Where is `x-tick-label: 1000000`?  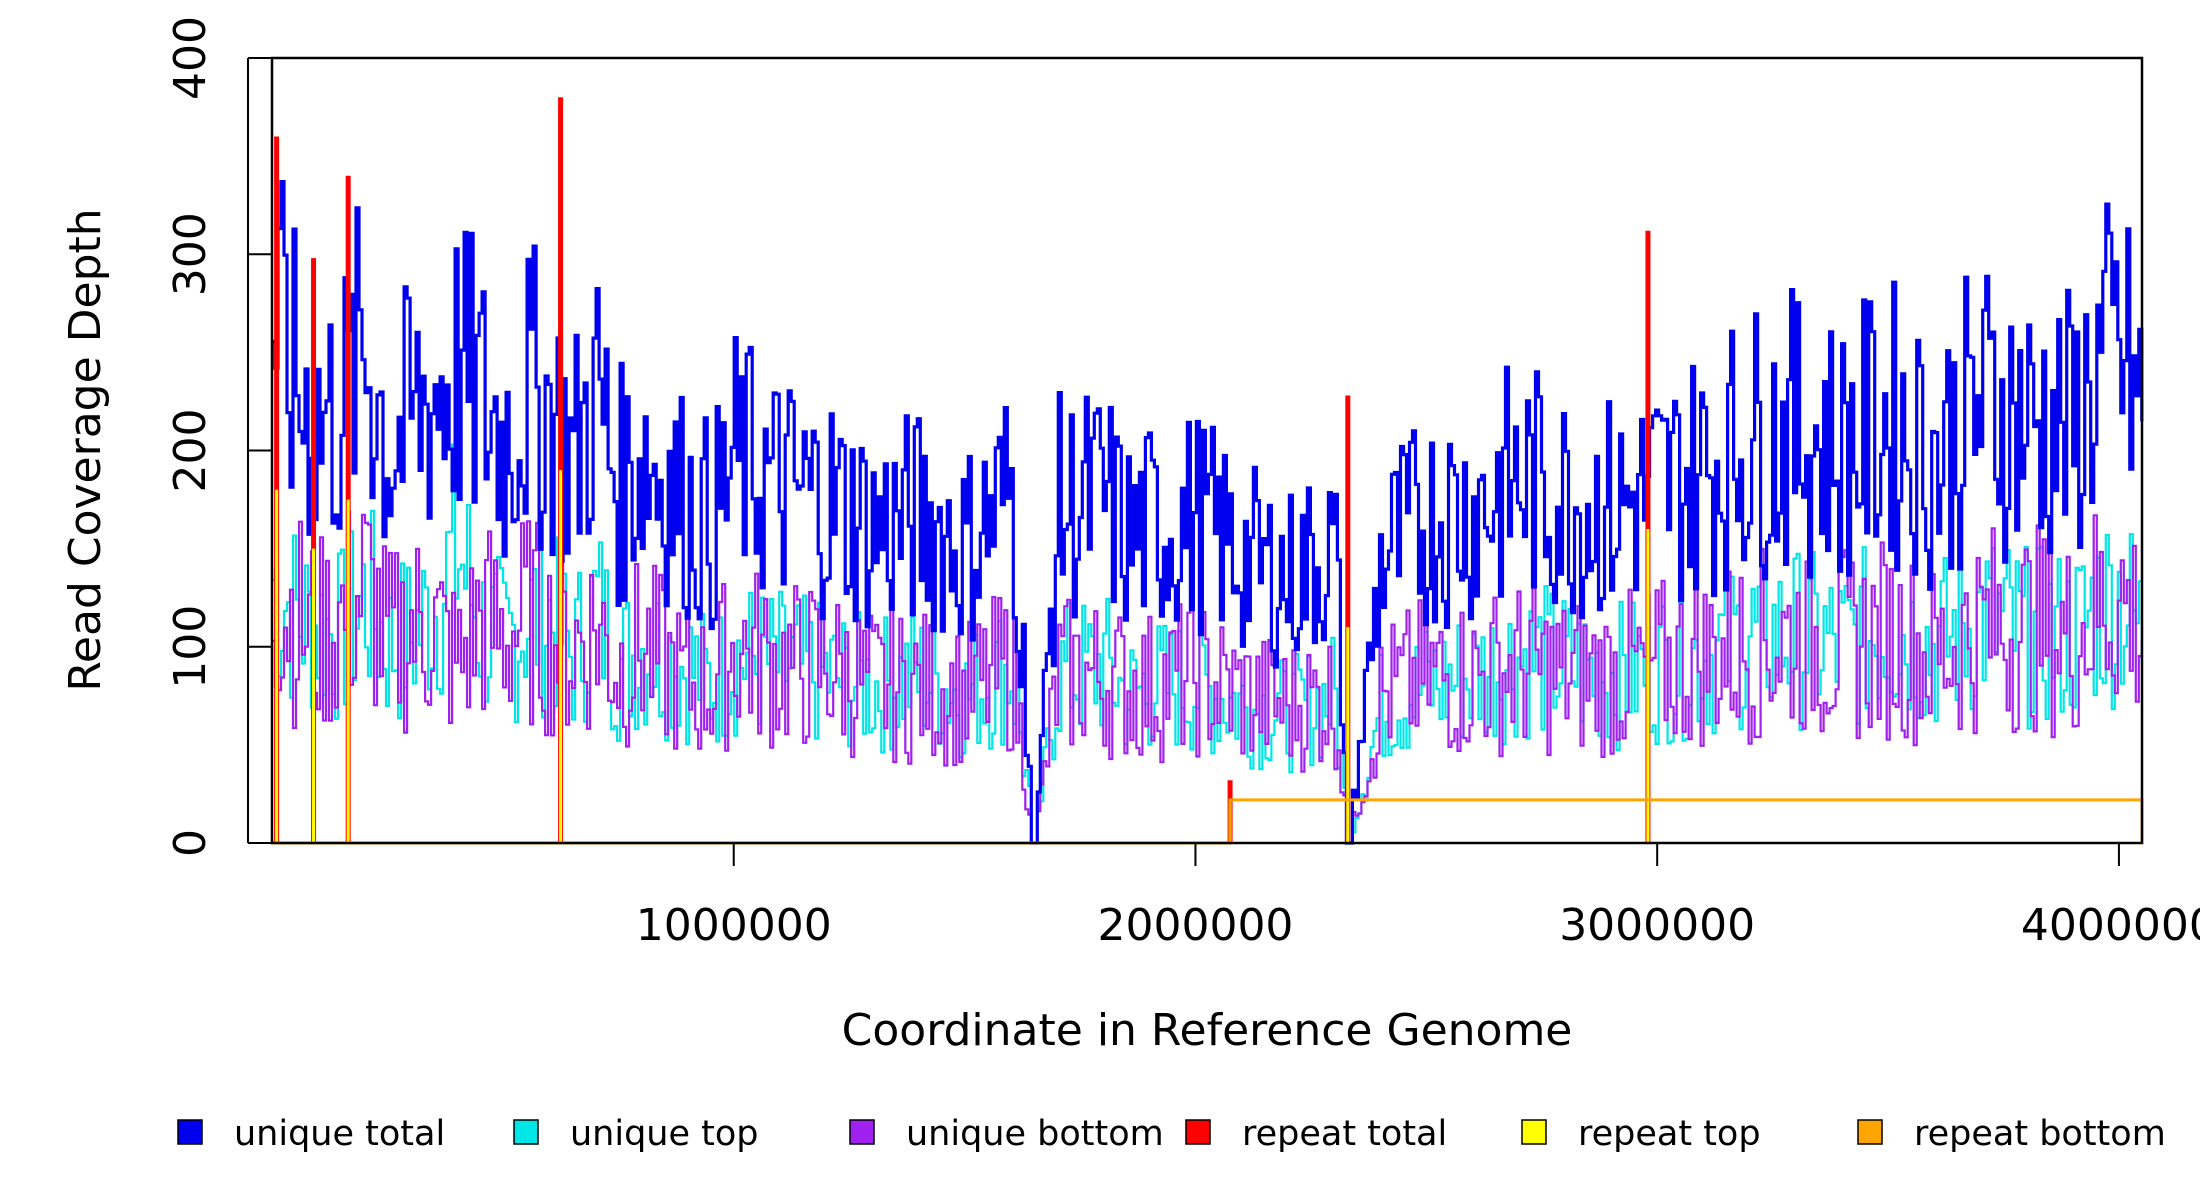
x-tick-label: 1000000 is located at coordinates (734, 925).